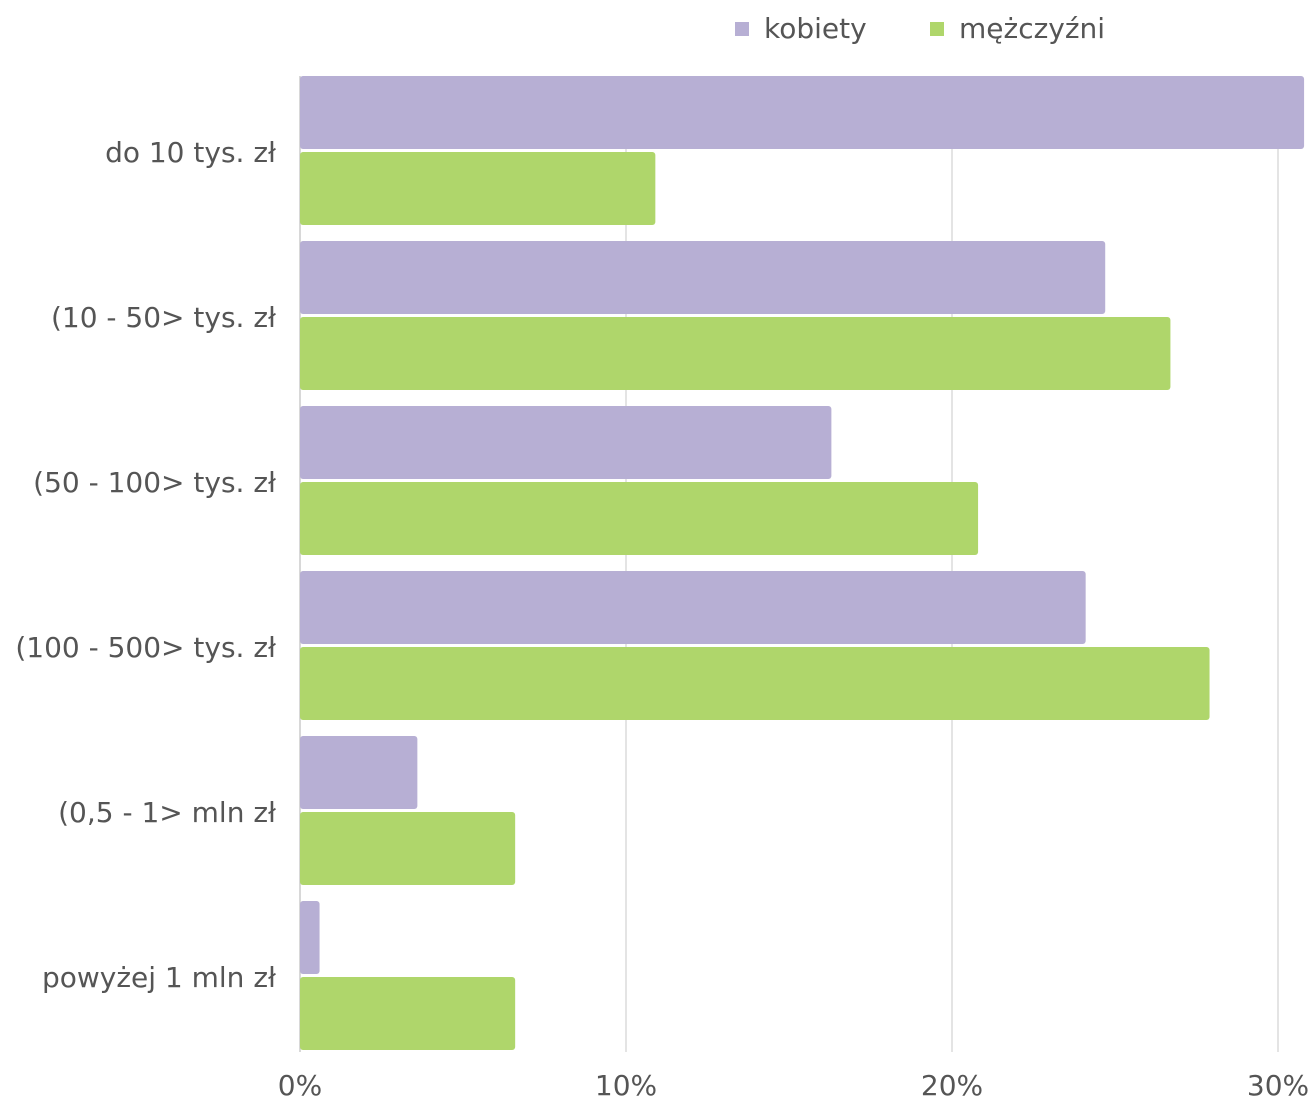 The height and width of the screenshot is (1101, 1314). What do you see at coordinates (1278, 1085) in the screenshot?
I see `x-tick-label: 30%` at bounding box center [1278, 1085].